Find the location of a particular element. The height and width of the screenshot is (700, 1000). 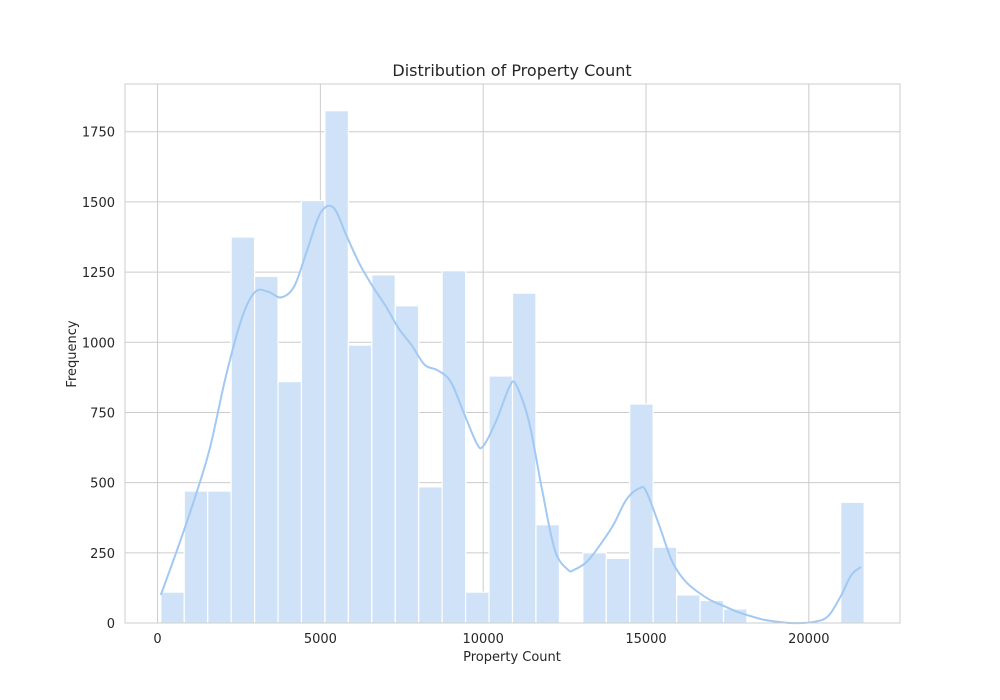

x-tick-labels: 0 5000 10000 15000 20000 is located at coordinates (491, 639).